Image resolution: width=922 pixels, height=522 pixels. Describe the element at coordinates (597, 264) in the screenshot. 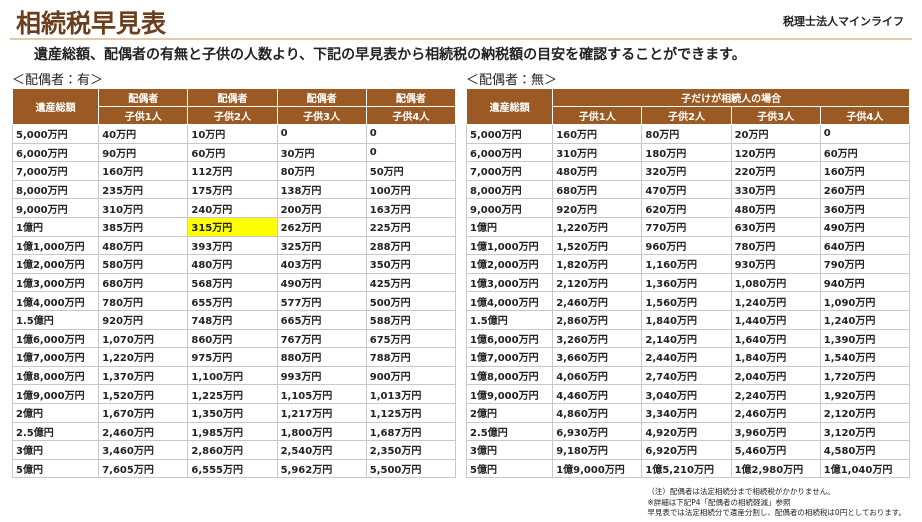

I see `cell: 1,820万円` at that location.